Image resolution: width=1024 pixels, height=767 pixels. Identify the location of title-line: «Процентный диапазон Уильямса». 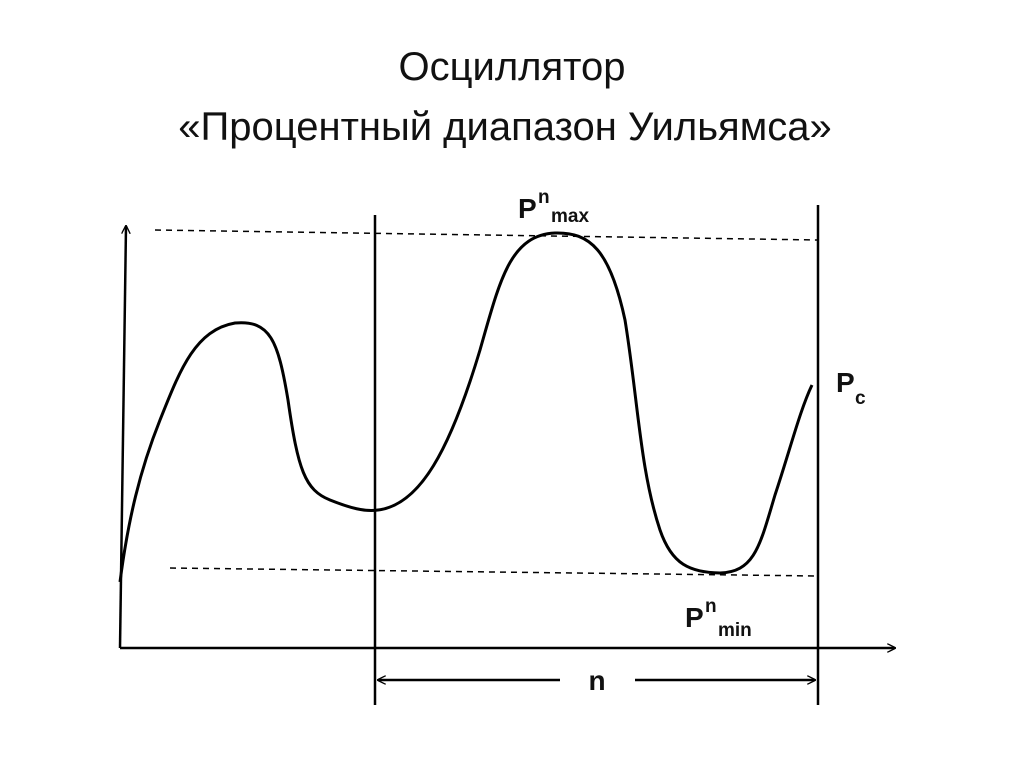
(504, 127).